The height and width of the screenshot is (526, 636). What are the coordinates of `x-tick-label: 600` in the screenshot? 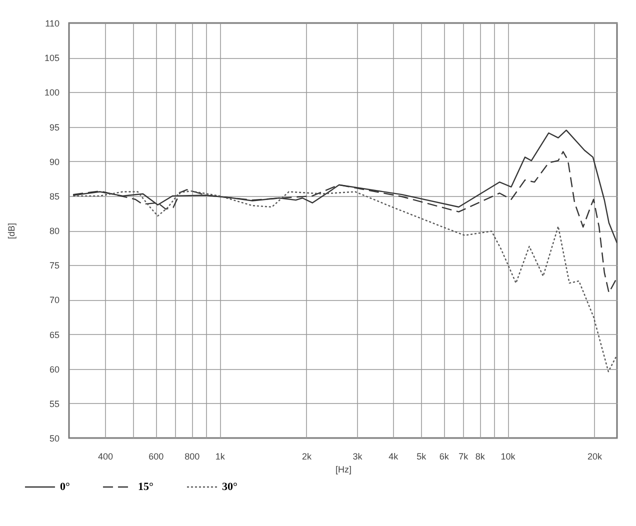 It's located at (156, 457).